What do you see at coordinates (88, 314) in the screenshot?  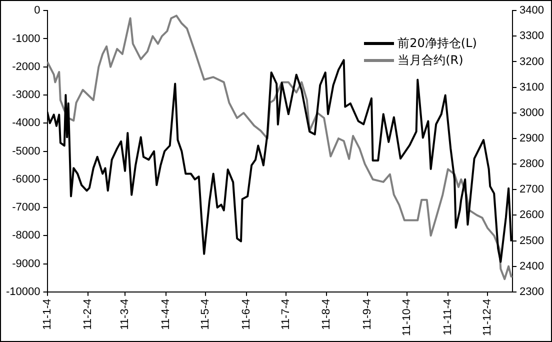 I see `x-tick-label: 11-2-4` at bounding box center [88, 314].